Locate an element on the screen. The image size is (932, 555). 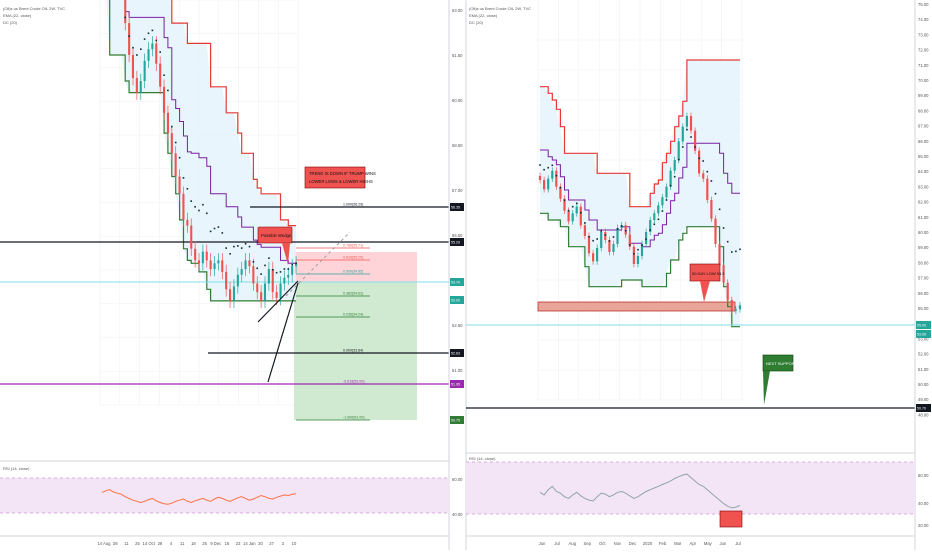
price-tag-label: 50.75 is located at coordinates (455, 421).